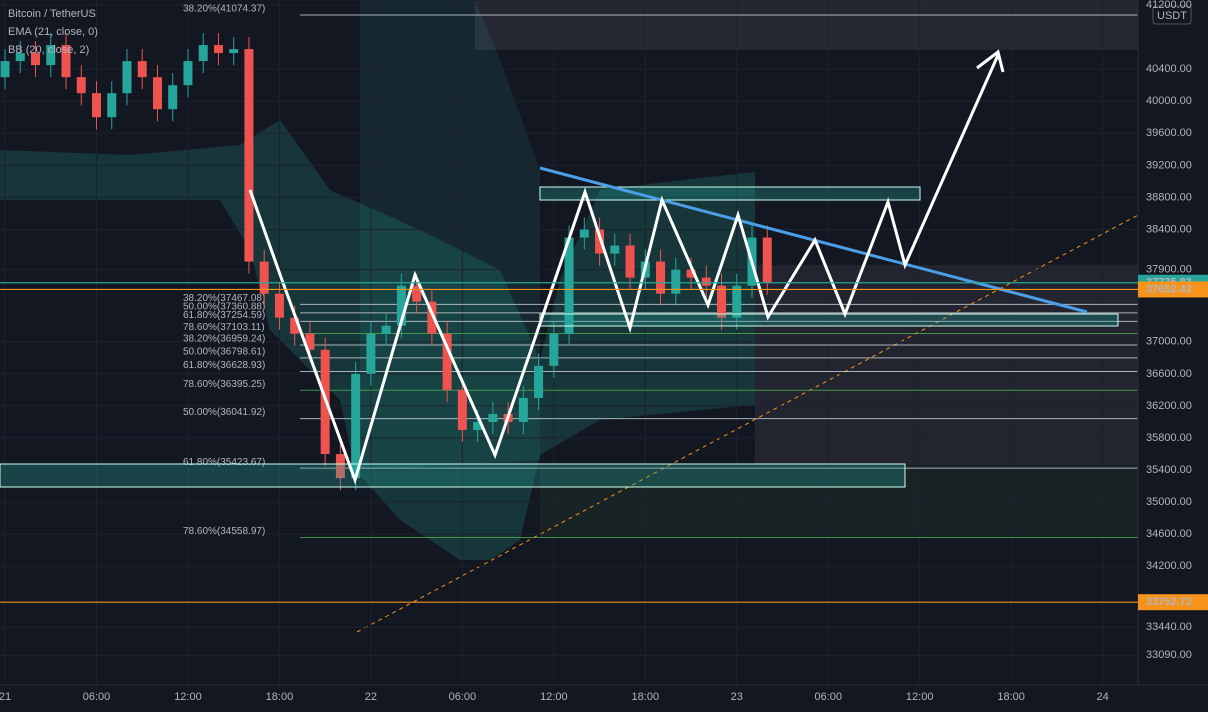 This screenshot has height=712, width=1208. Describe the element at coordinates (1169, 270) in the screenshot. I see `y-tick-label: 37900.00` at that location.